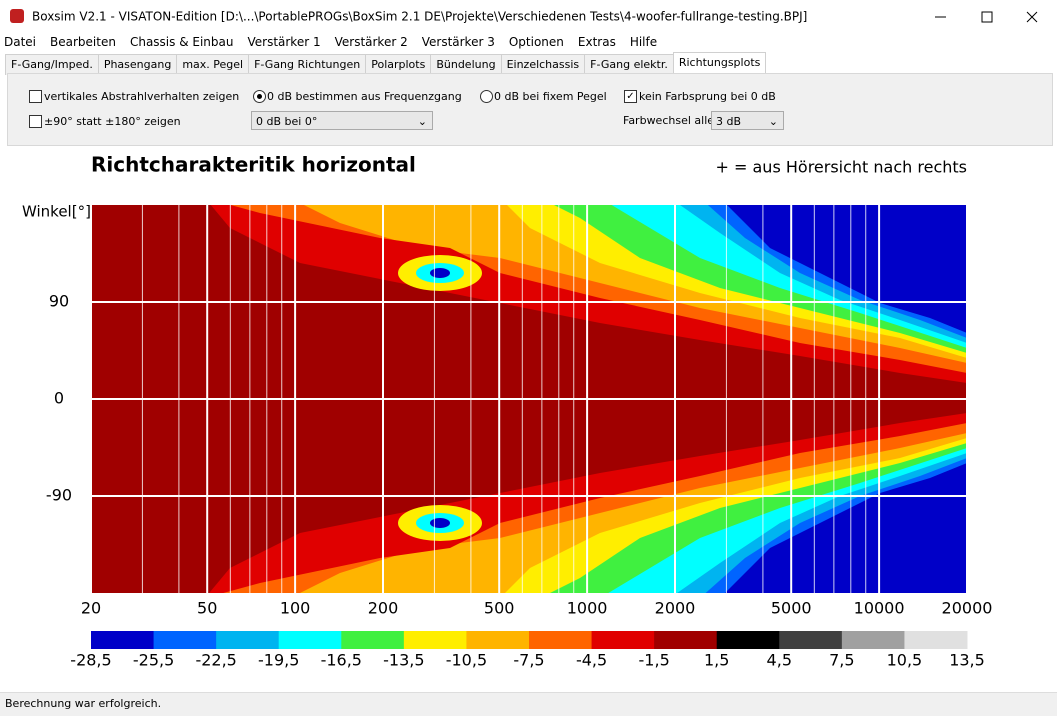  I want to click on checkbox: ✓, so click(630, 96).